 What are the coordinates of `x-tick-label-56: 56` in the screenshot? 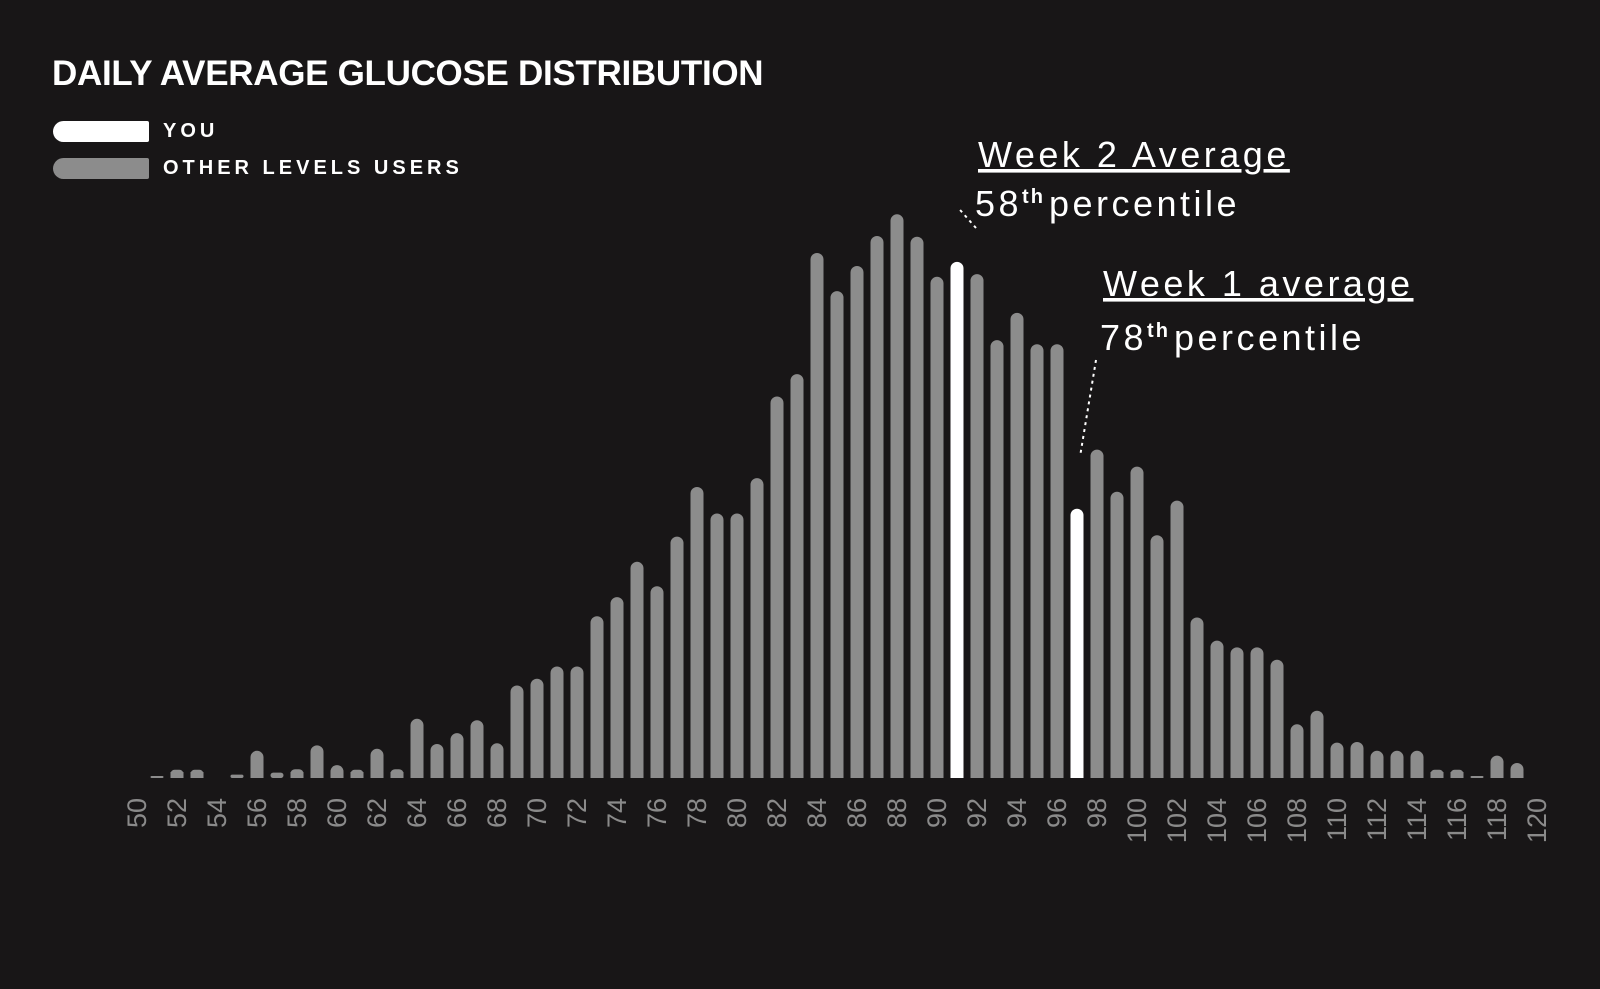 It's located at (257, 813).